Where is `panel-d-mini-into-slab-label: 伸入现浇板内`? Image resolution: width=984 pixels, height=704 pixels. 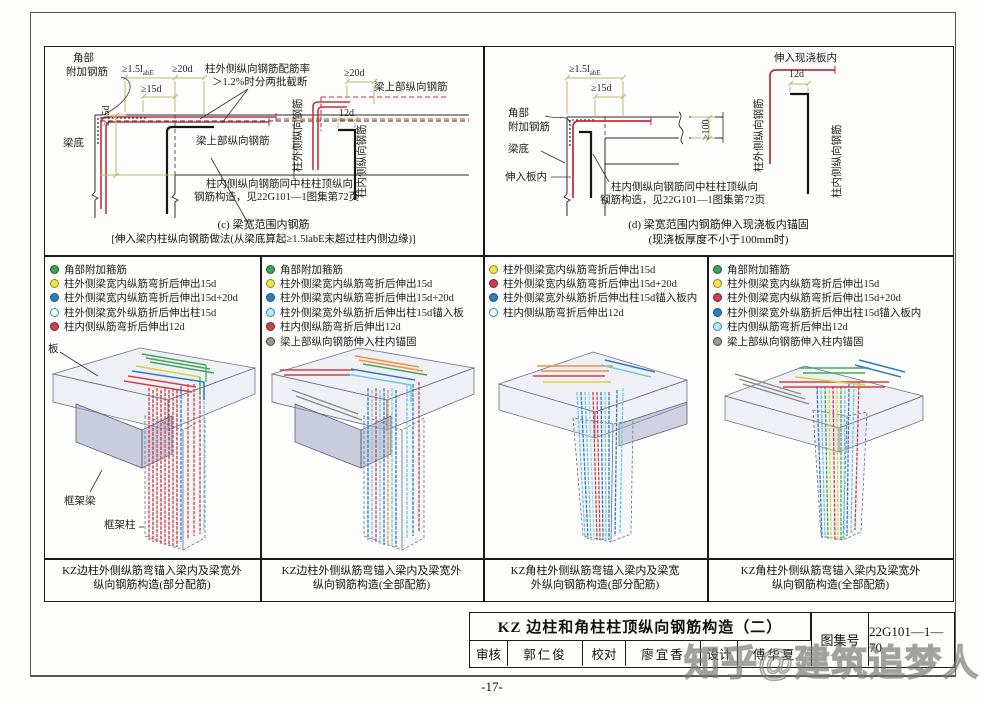
panel-d-mini-into-slab-label: 伸入现浇板内 is located at coordinates (805, 58).